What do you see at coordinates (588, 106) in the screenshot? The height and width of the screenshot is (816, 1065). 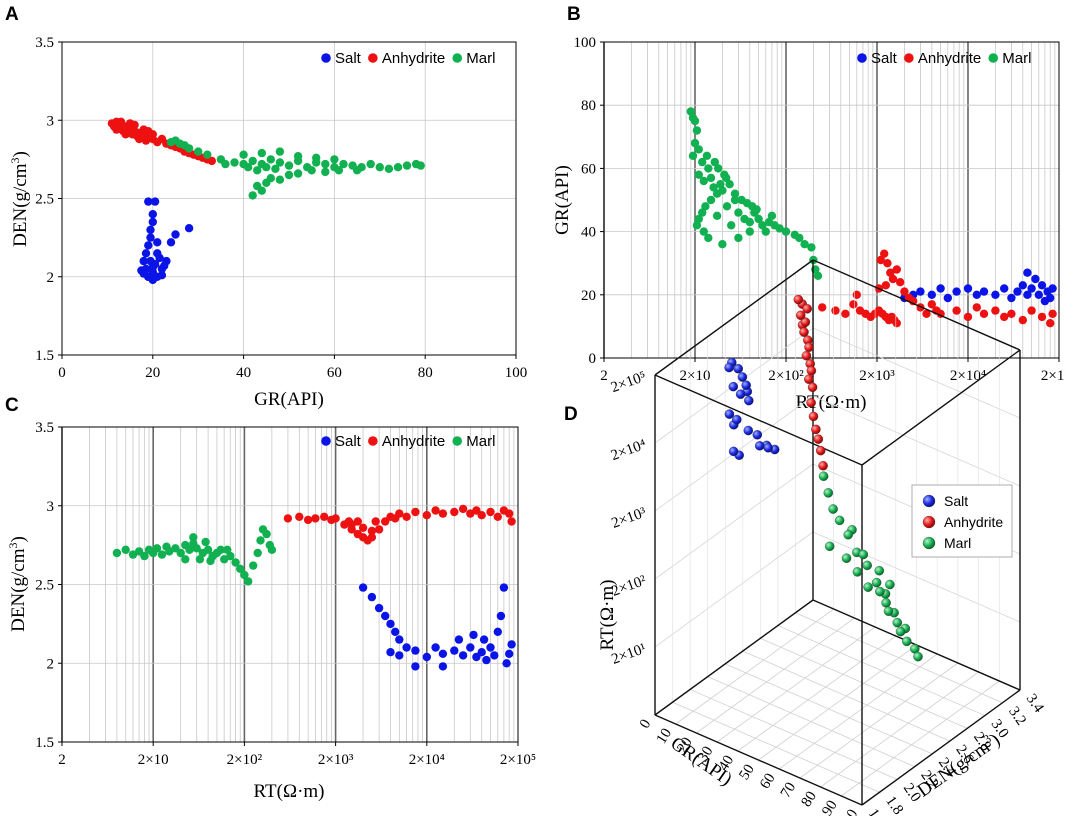 I see `y-tick-label: 80` at bounding box center [588, 106].